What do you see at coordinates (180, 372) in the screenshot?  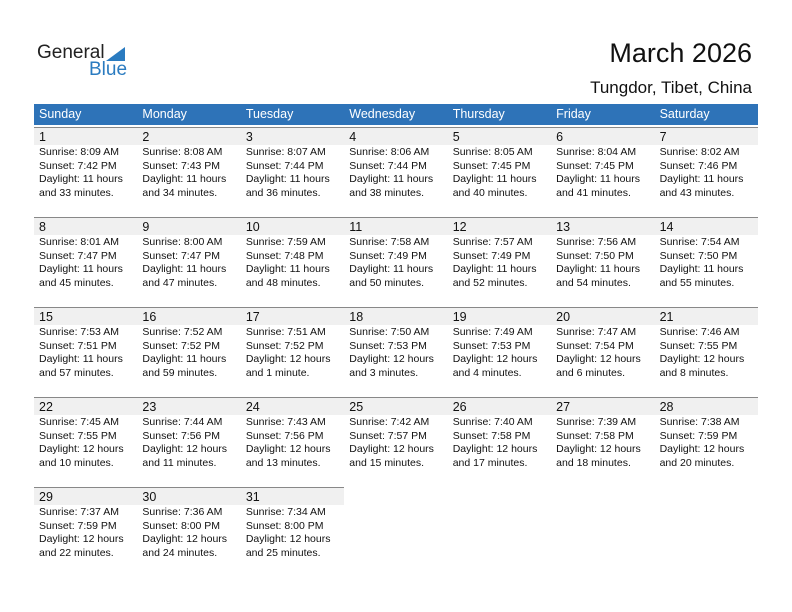 I see `daylight-minutes-text: and 59 minutes.` at bounding box center [180, 372].